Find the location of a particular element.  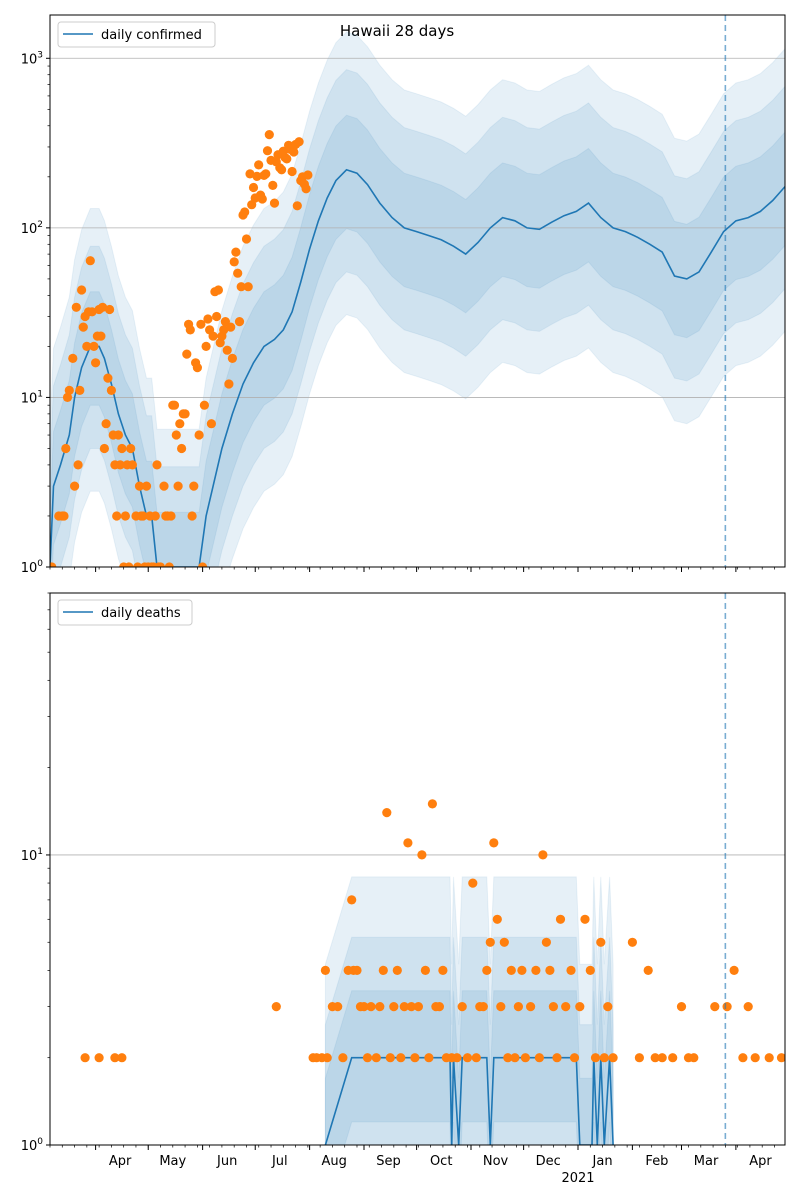

deaths-series is located at coordinates (469, 1100).